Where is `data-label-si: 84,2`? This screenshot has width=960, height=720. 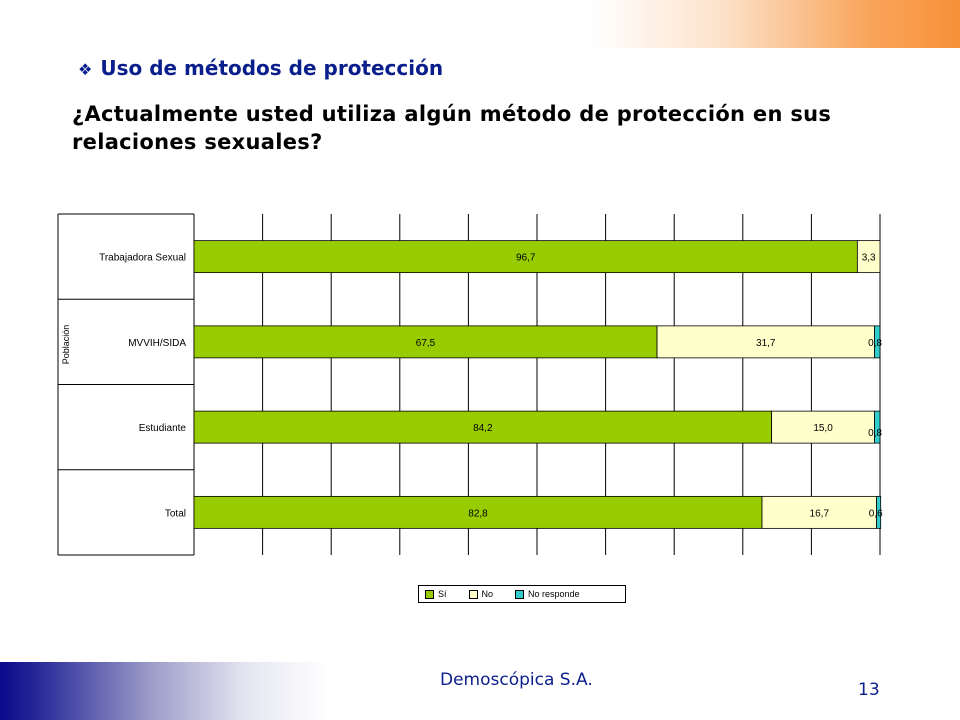 data-label-si: 84,2 is located at coordinates (483, 428).